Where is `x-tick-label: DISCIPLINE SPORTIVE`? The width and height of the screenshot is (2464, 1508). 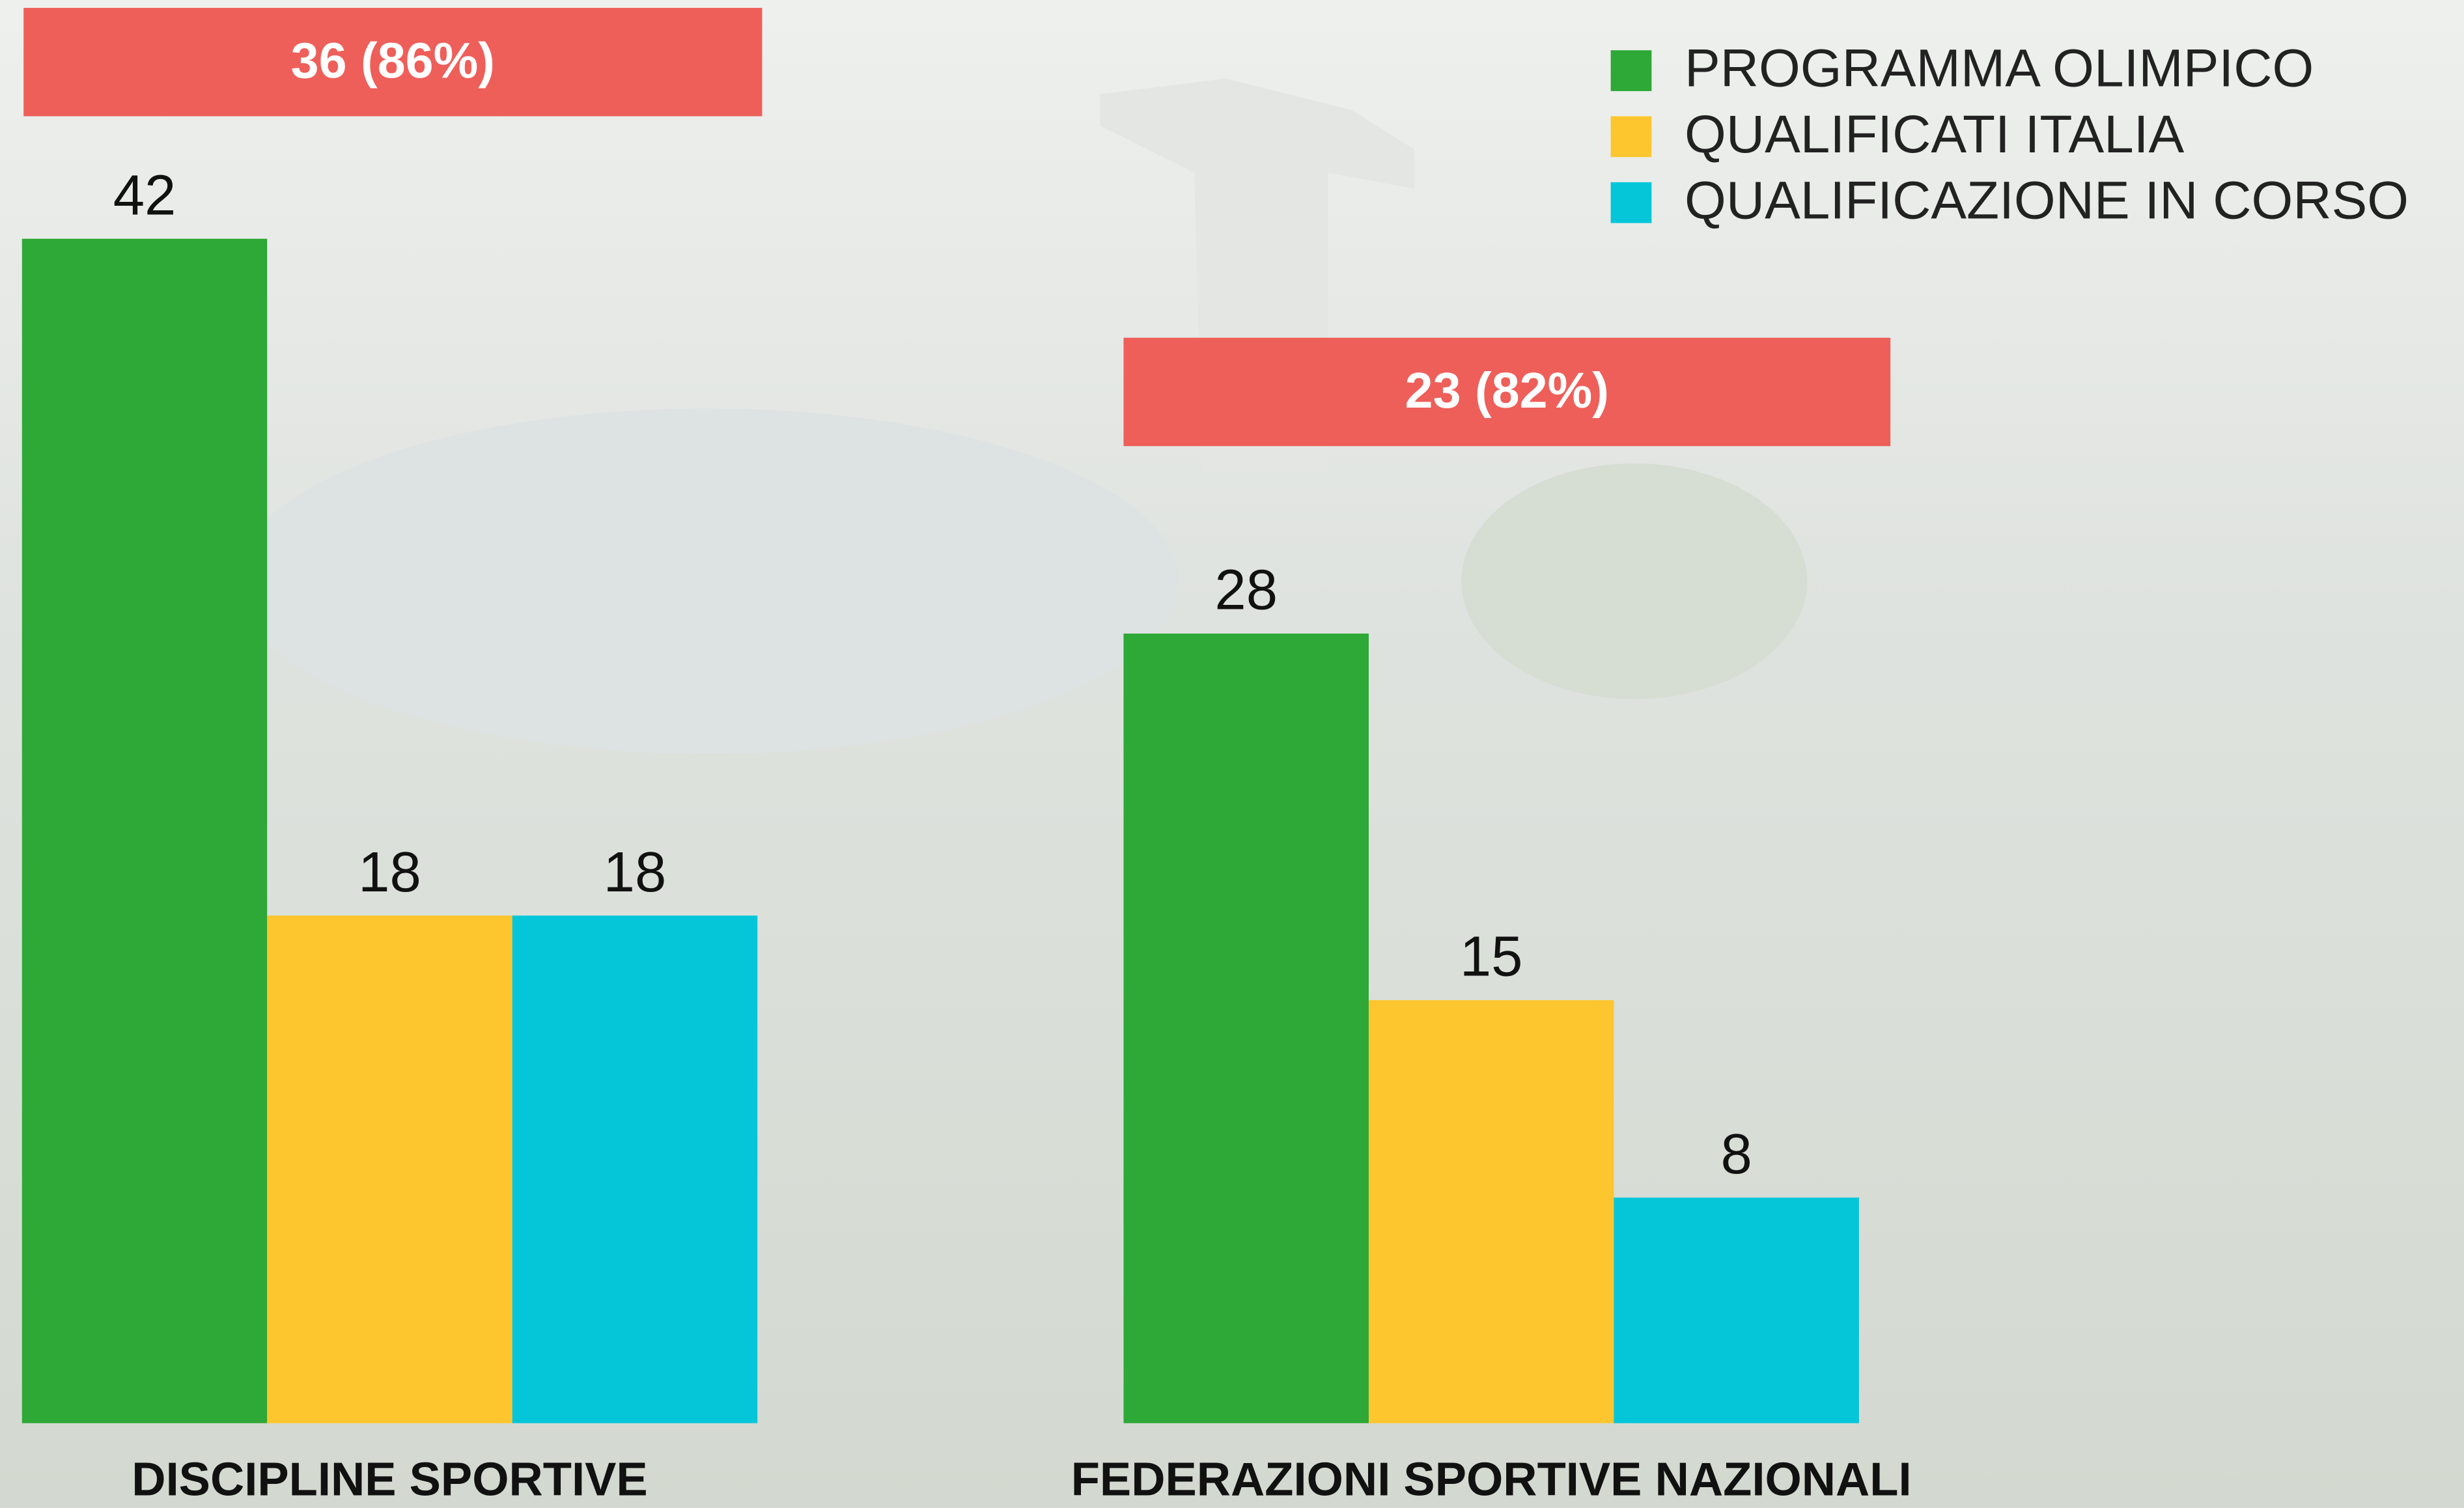
x-tick-label: DISCIPLINE SPORTIVE is located at coordinates (390, 1479).